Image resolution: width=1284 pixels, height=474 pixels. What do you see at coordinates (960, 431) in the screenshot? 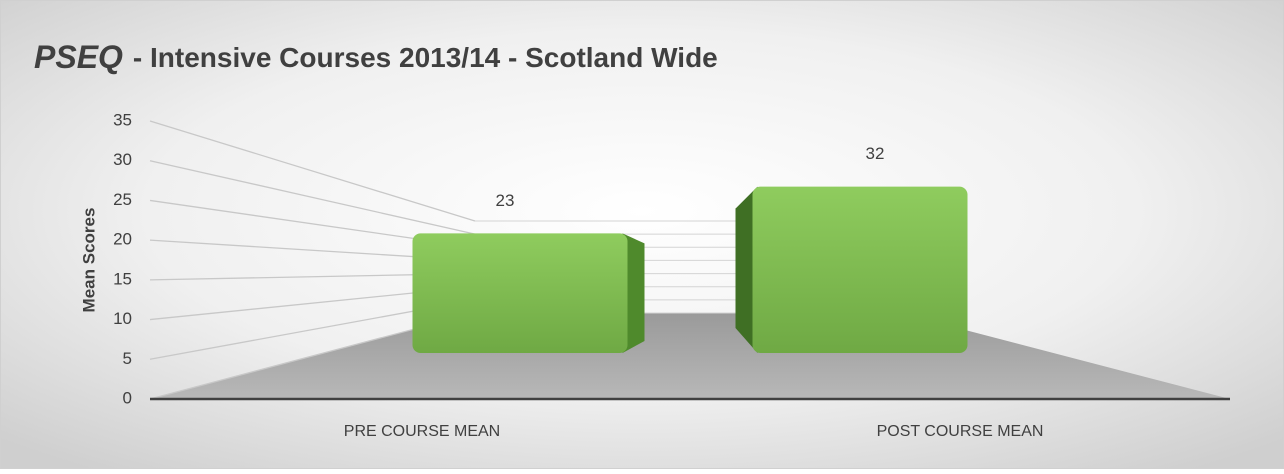
I see `x-tick-label: POST COURSE MEAN` at bounding box center [960, 431].